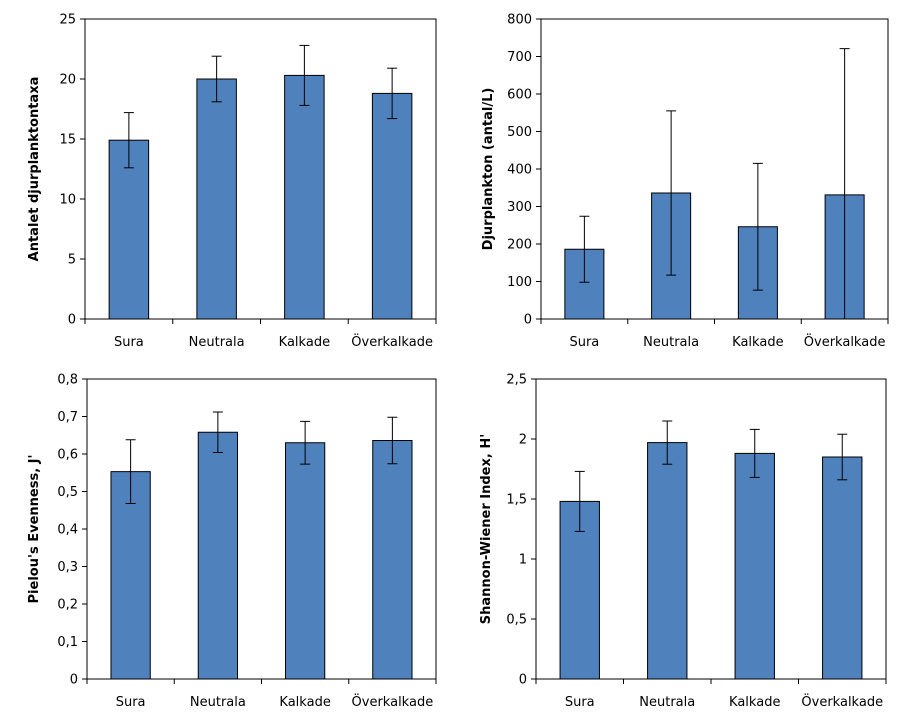 Image resolution: width=906 pixels, height=722 pixels. Describe the element at coordinates (519, 20) in the screenshot. I see `y-tick-label: 800` at that location.